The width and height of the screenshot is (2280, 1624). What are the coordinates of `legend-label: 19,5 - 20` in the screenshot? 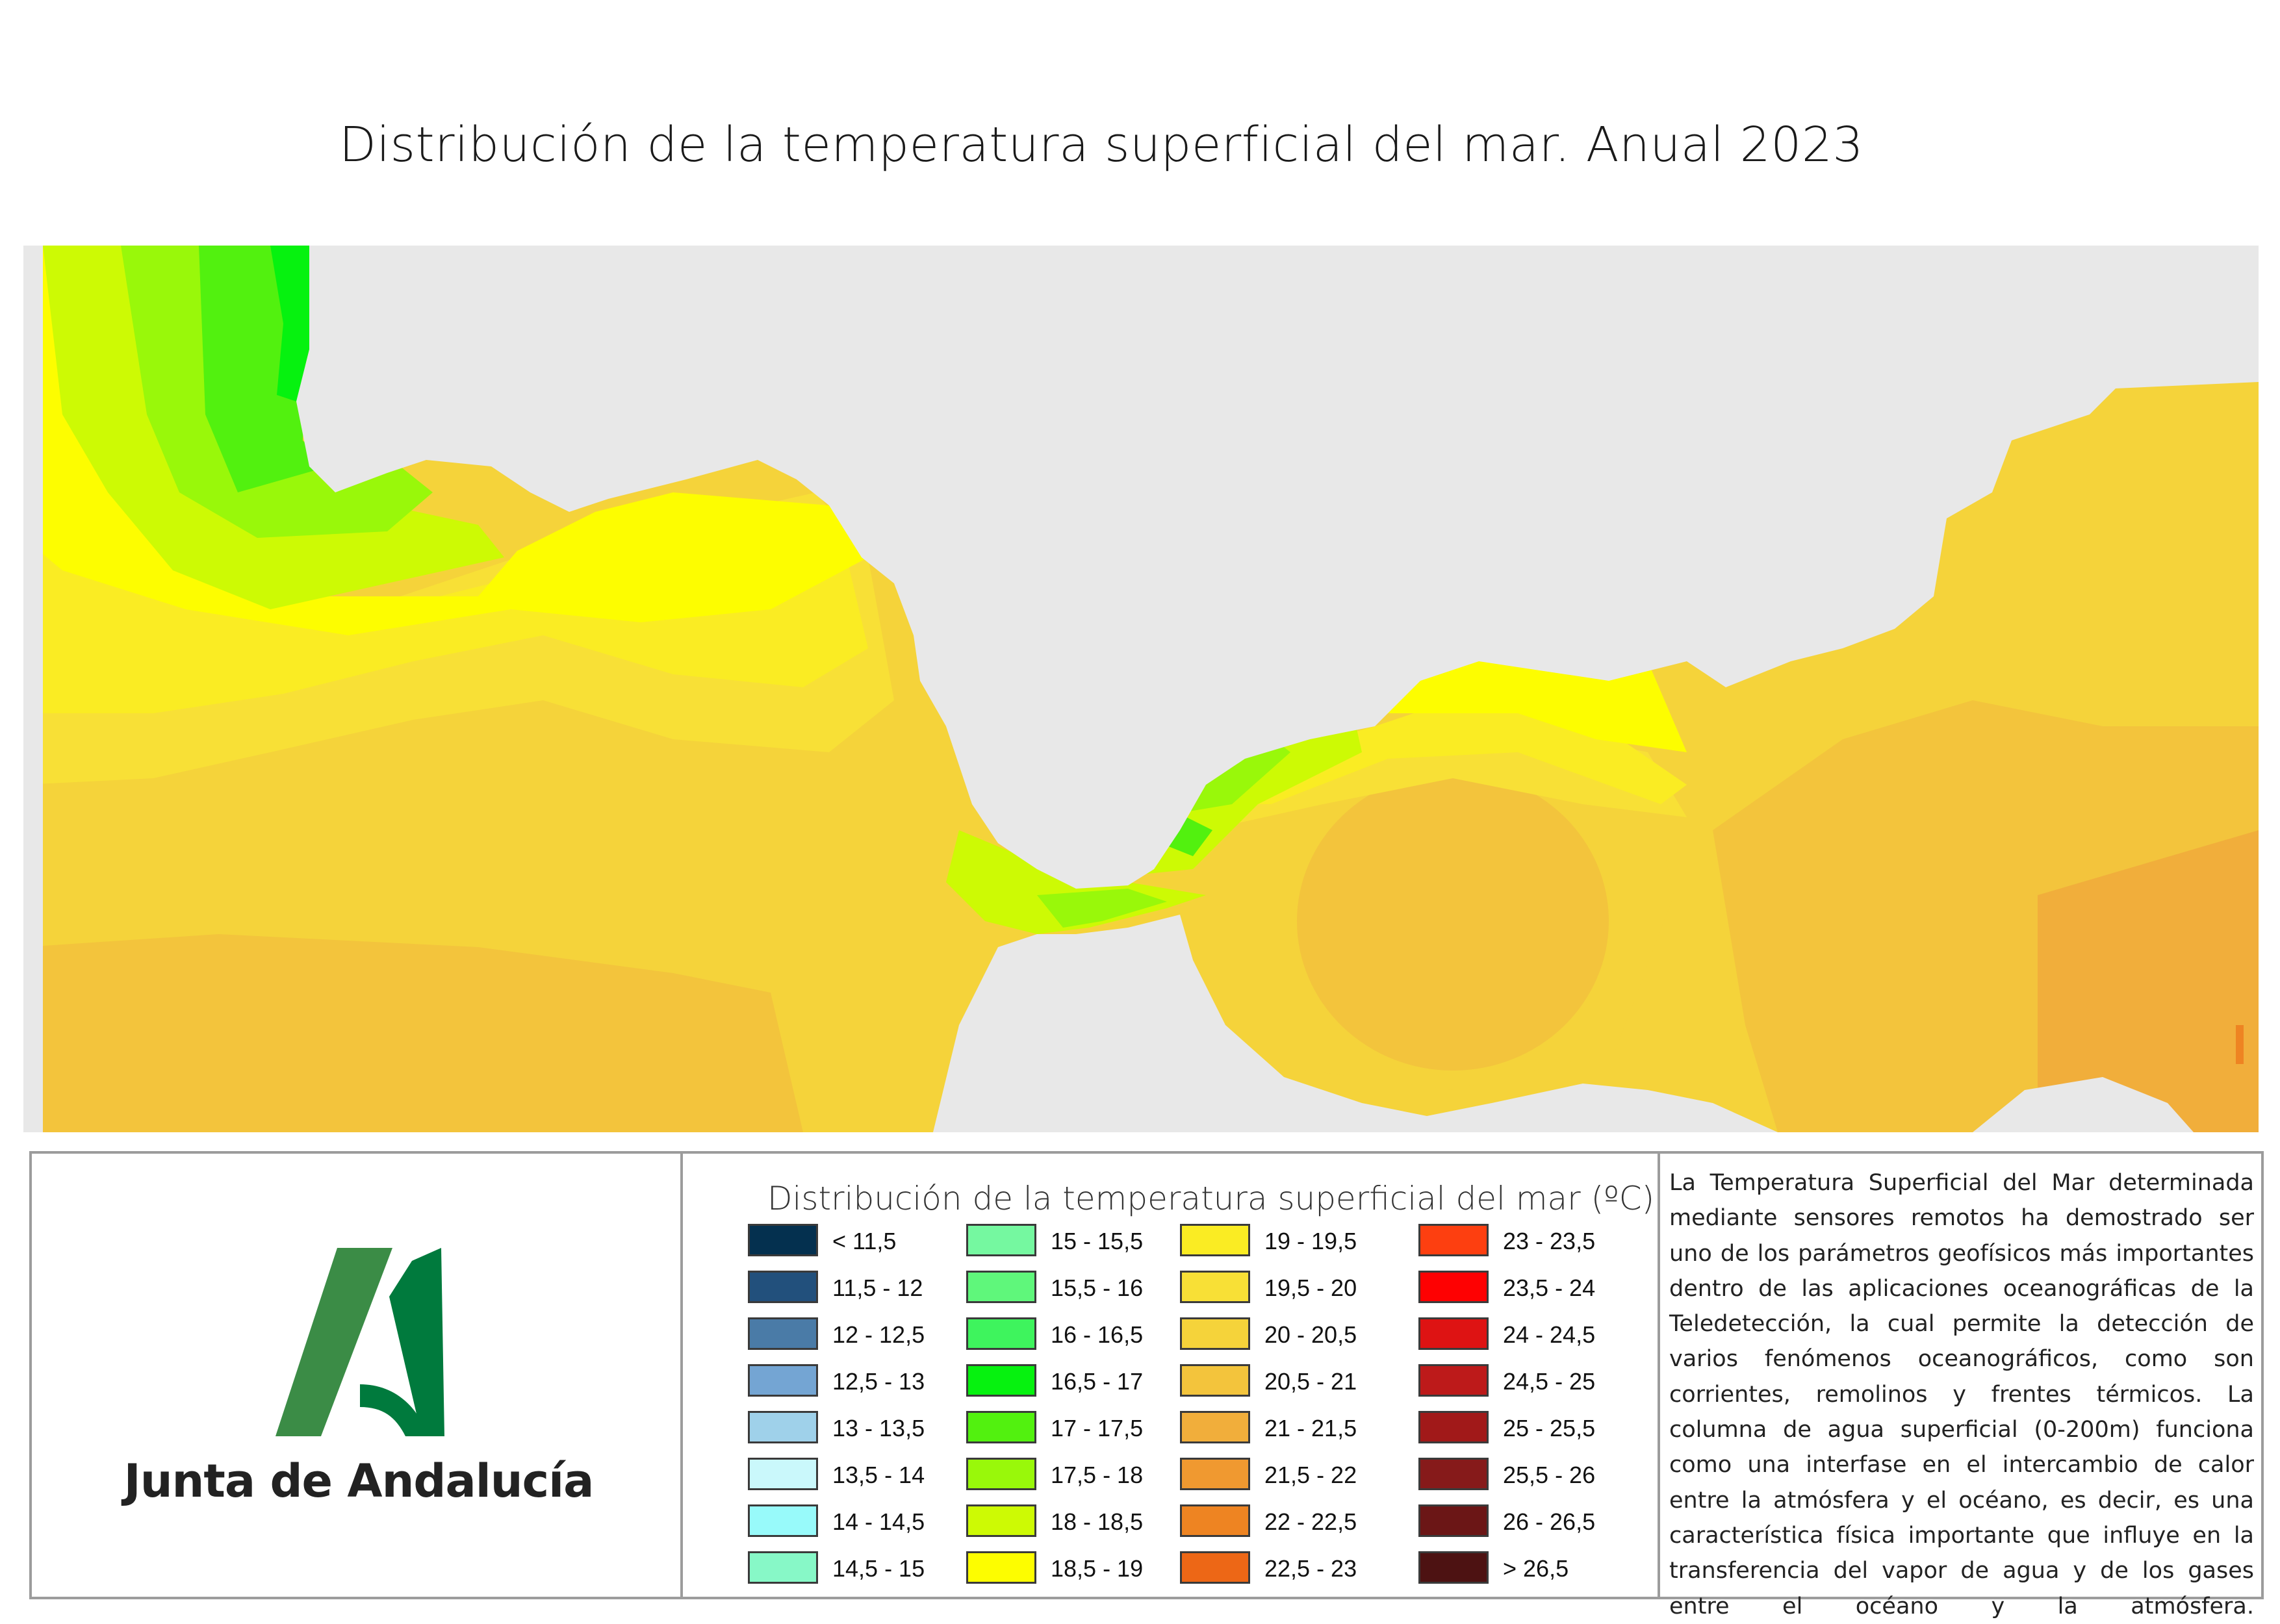 It's located at (1310, 1288).